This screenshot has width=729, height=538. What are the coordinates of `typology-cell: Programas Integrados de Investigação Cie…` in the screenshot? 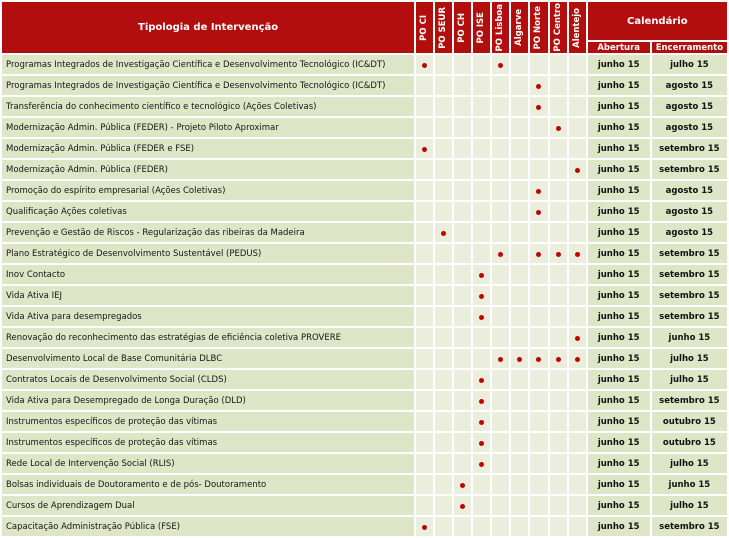 It's located at (208, 64).